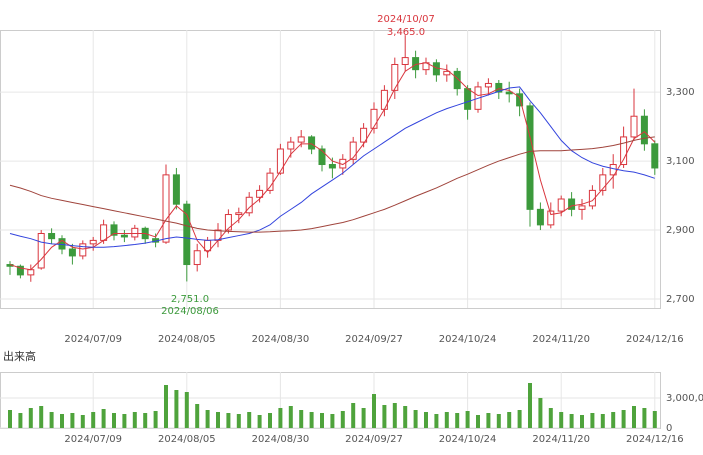  Describe the element at coordinates (281, 339) in the screenshot. I see `x-tick-label: 2024/08/30` at that location.